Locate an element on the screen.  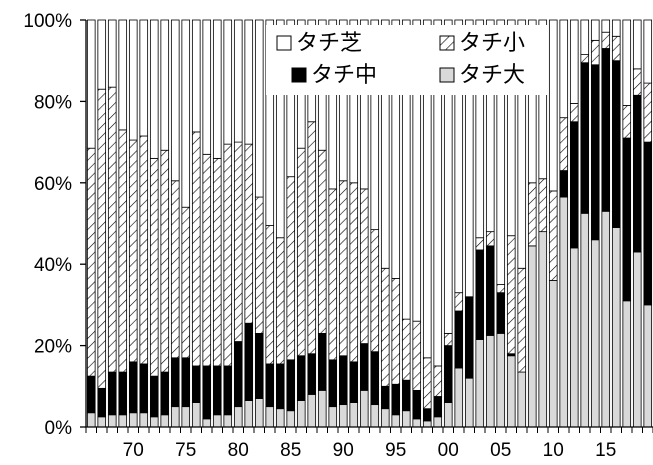
legend-label-chu: タチ中 is located at coordinates (344, 75).